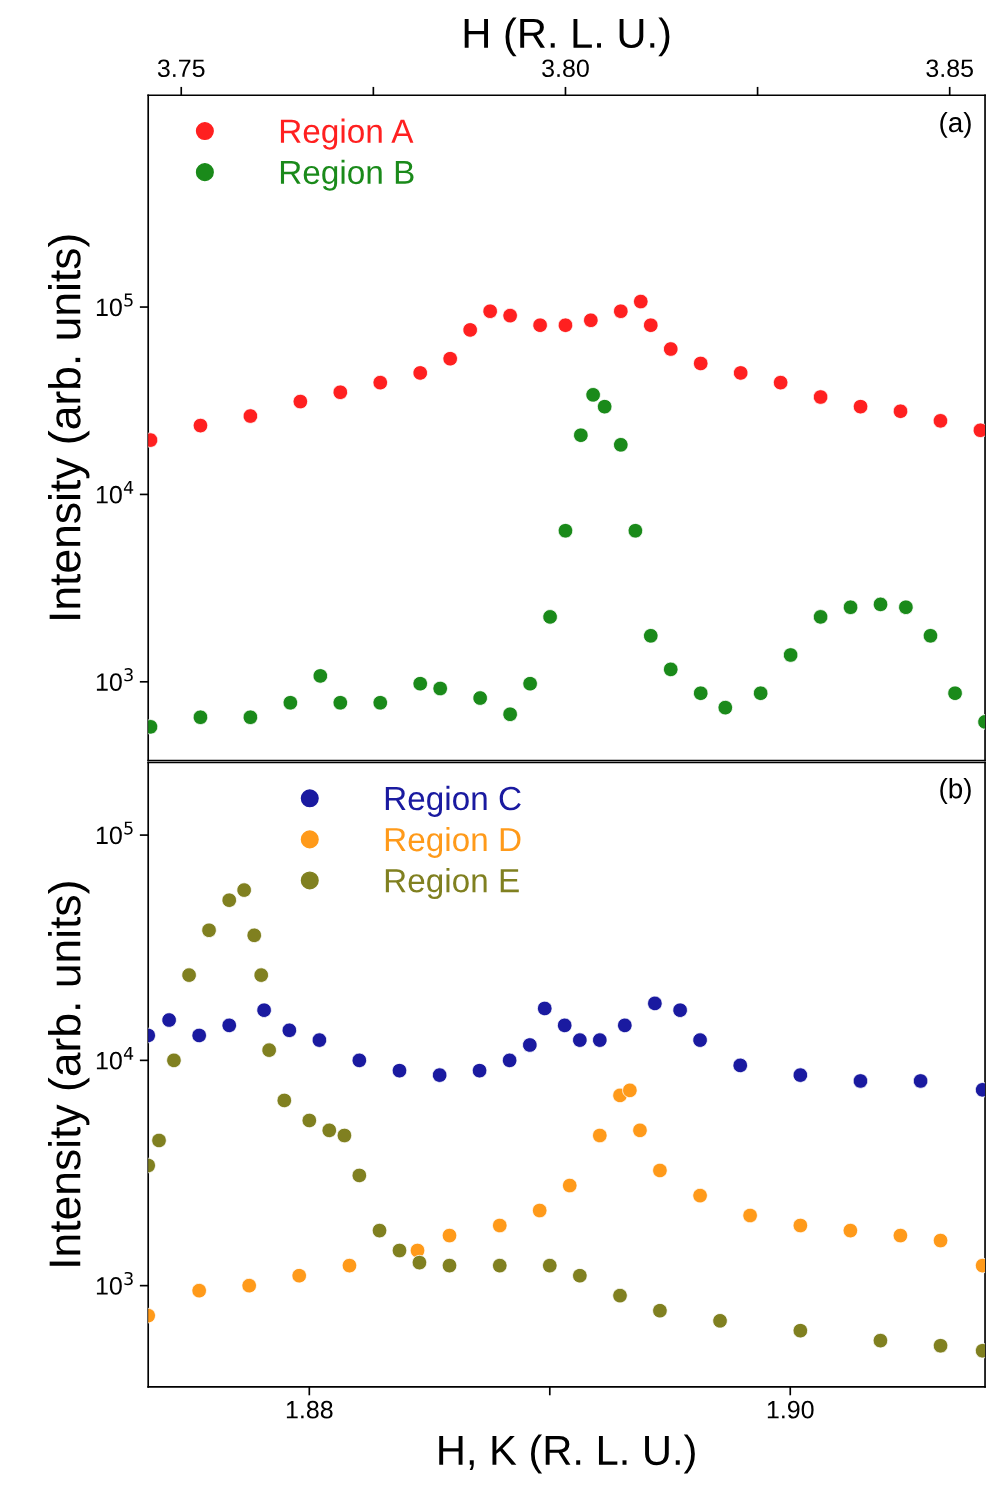  What do you see at coordinates (347, 134) in the screenshot?
I see `legend-label: Region A` at bounding box center [347, 134].